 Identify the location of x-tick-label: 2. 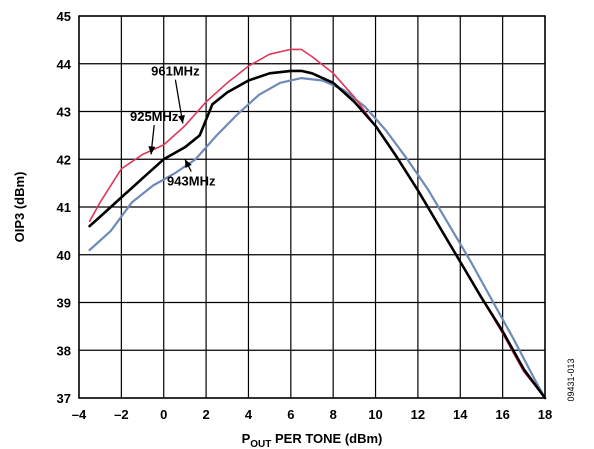
(205, 414).